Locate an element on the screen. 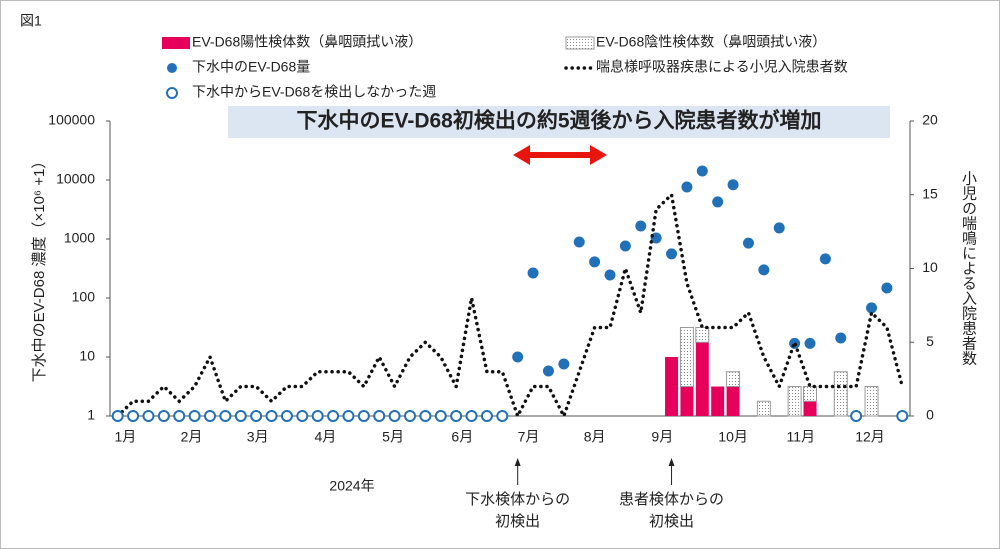  y-tick-label: 100000 is located at coordinates (71, 120).